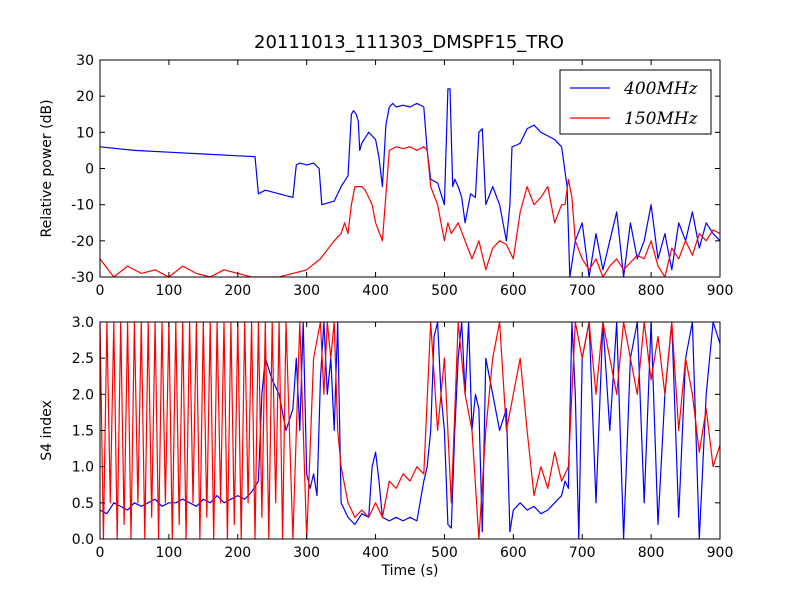 This screenshot has width=800, height=600. What do you see at coordinates (83, 359) in the screenshot?
I see `y-tick-label: 2.5` at bounding box center [83, 359].